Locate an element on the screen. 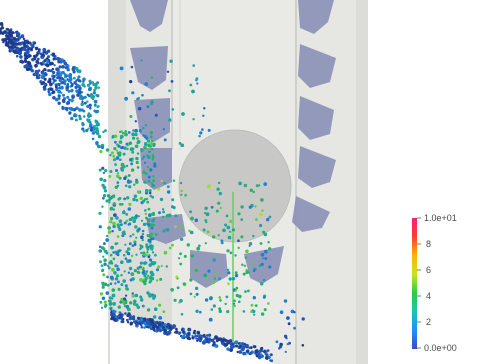  colorbar-scale is located at coordinates (414, 283).